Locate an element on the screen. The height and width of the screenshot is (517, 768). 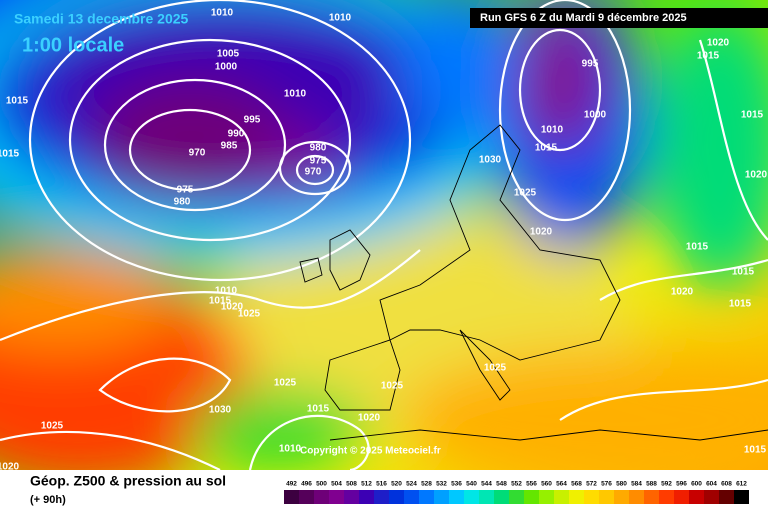
legend-label: 548 is located at coordinates (501, 484).